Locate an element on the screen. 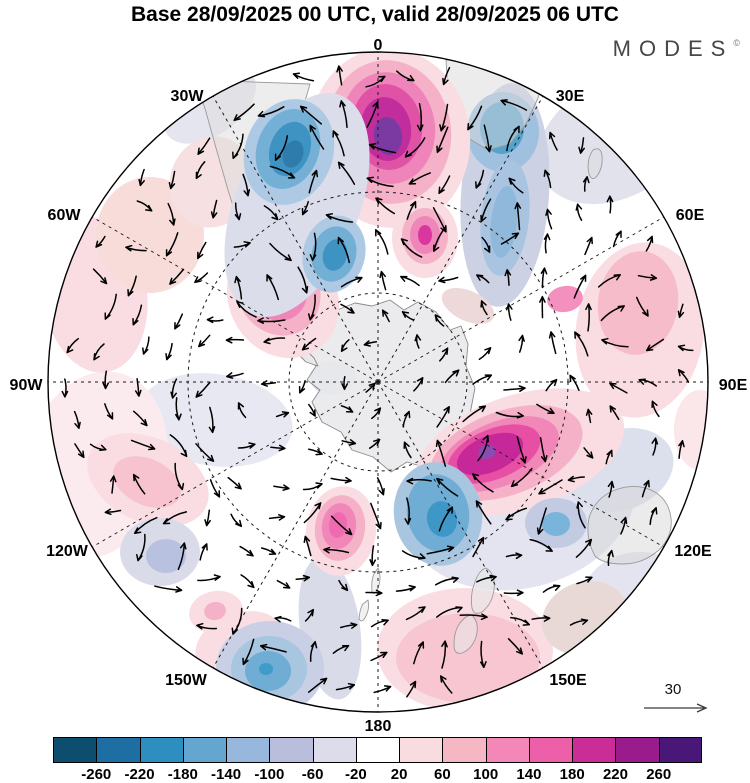  lon-label-60W: 60W is located at coordinates (65, 215).